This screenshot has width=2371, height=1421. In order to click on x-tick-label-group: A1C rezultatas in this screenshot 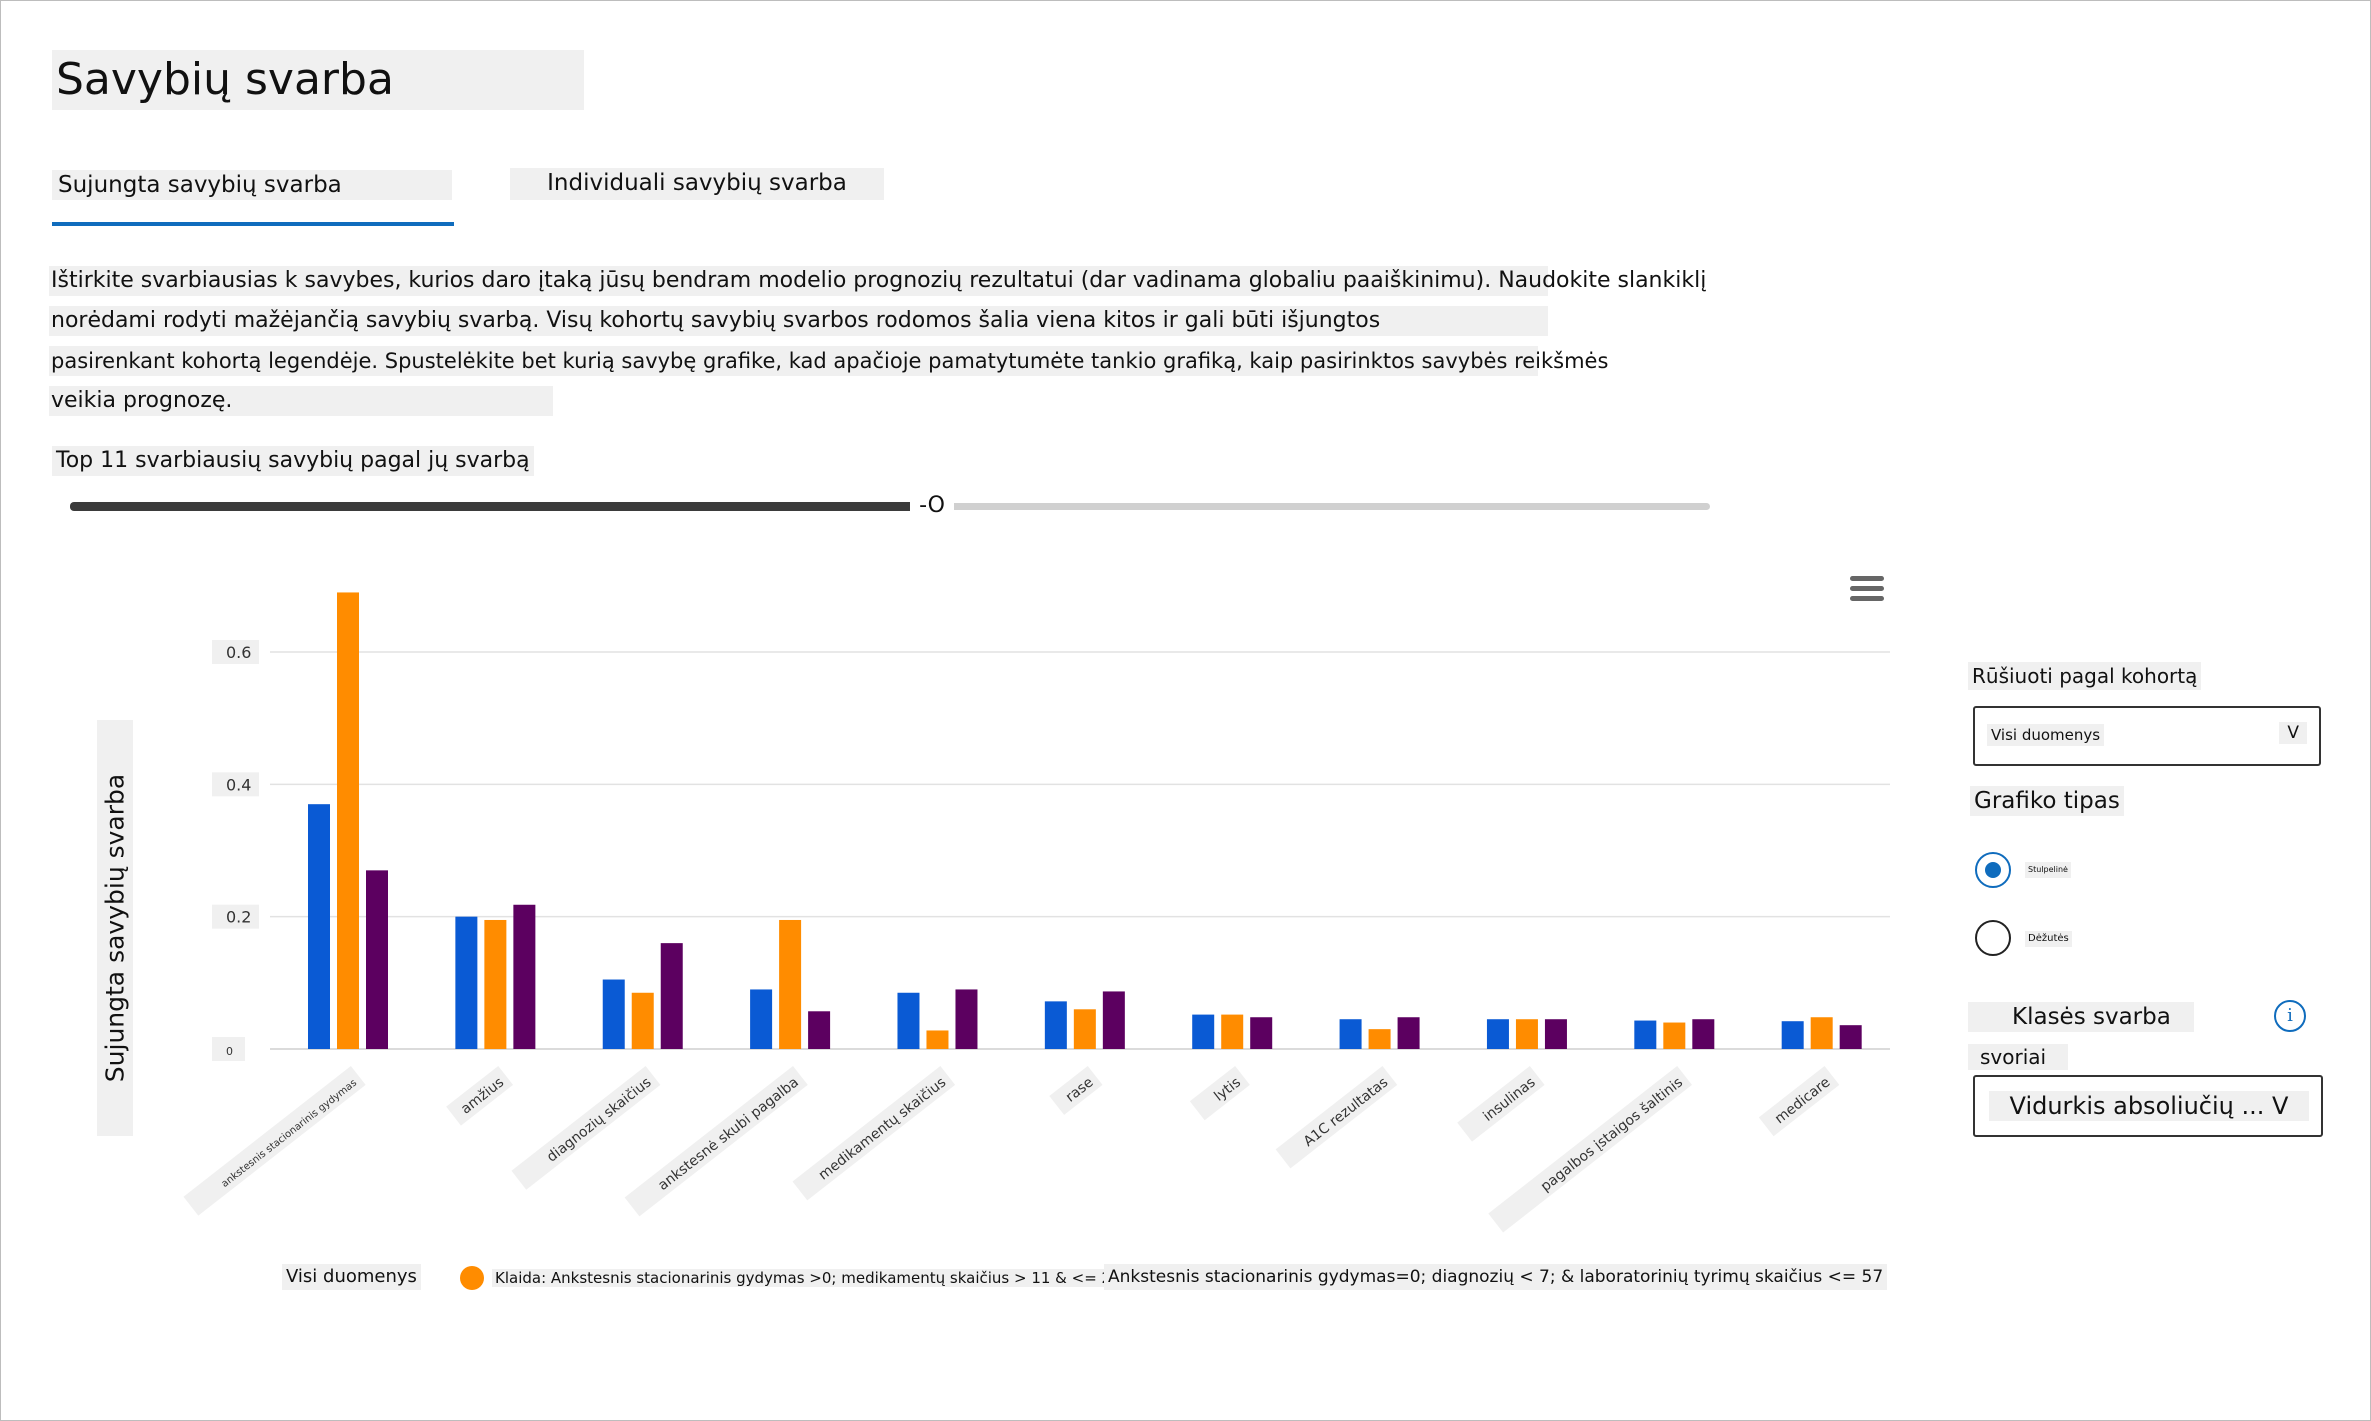, I will do `click(1336, 1117)`.